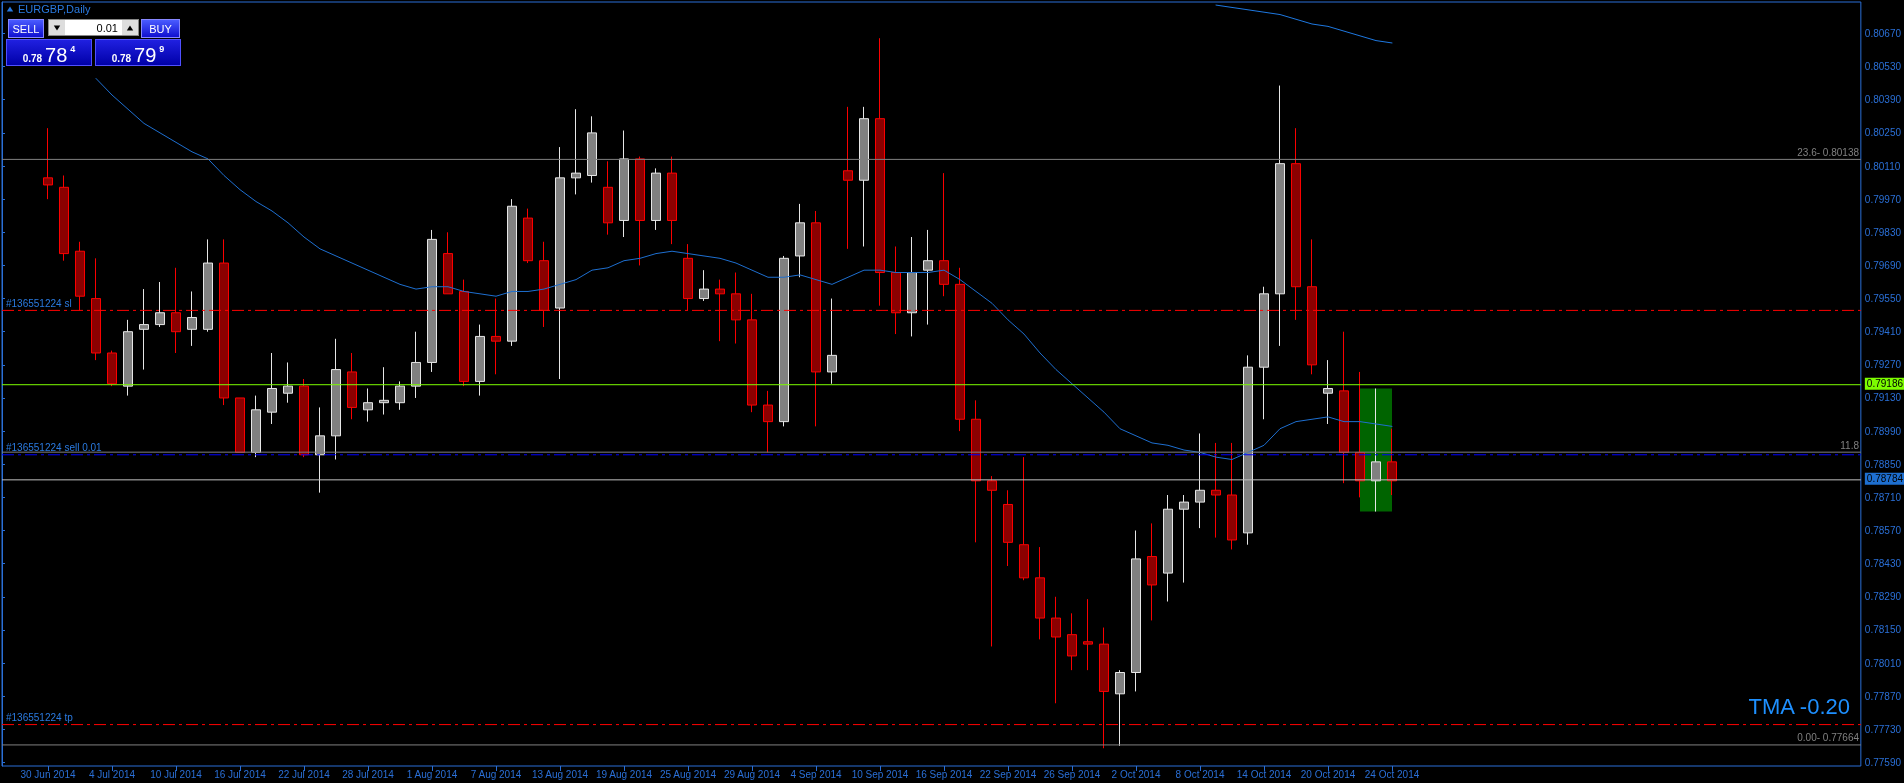 This screenshot has width=1904, height=783. I want to click on y-tick-label: 0.80250, so click(1883, 133).